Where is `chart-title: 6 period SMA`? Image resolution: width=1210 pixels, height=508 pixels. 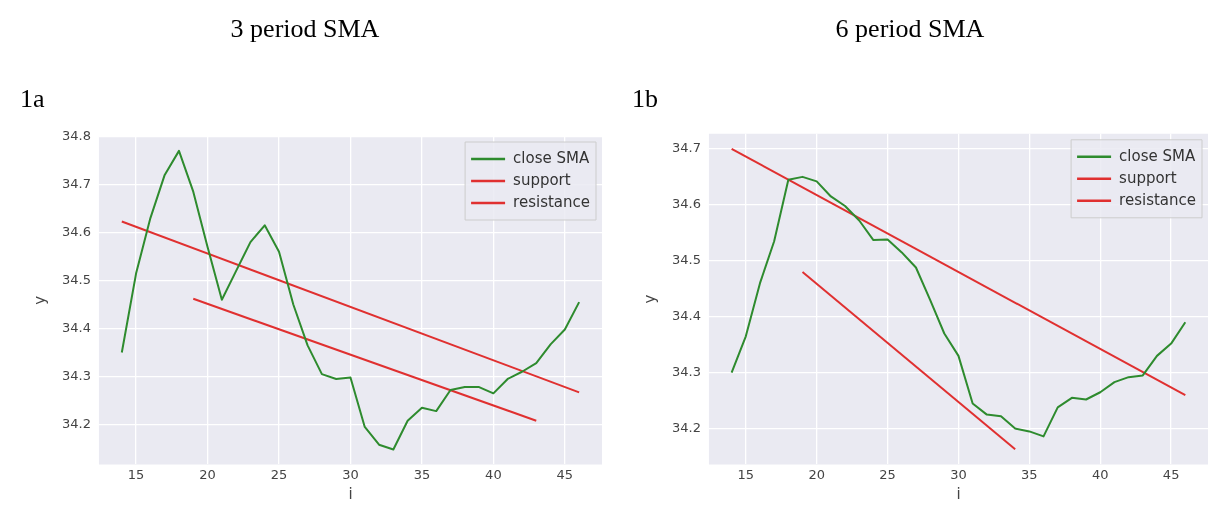
chart-title: 6 period SMA is located at coordinates (910, 29).